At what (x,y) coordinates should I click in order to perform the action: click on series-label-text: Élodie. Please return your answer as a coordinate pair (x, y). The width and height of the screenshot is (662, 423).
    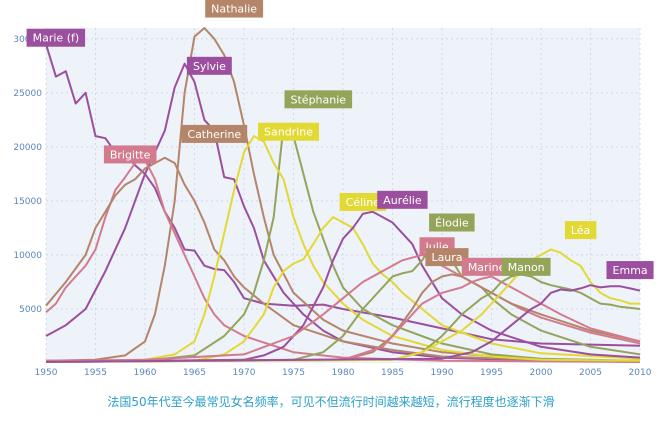
    Looking at the image, I should click on (452, 223).